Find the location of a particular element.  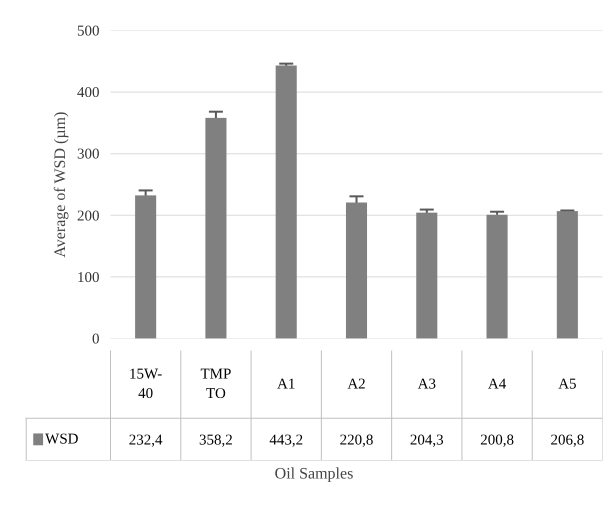

data-label: 443,2 is located at coordinates (286, 440).